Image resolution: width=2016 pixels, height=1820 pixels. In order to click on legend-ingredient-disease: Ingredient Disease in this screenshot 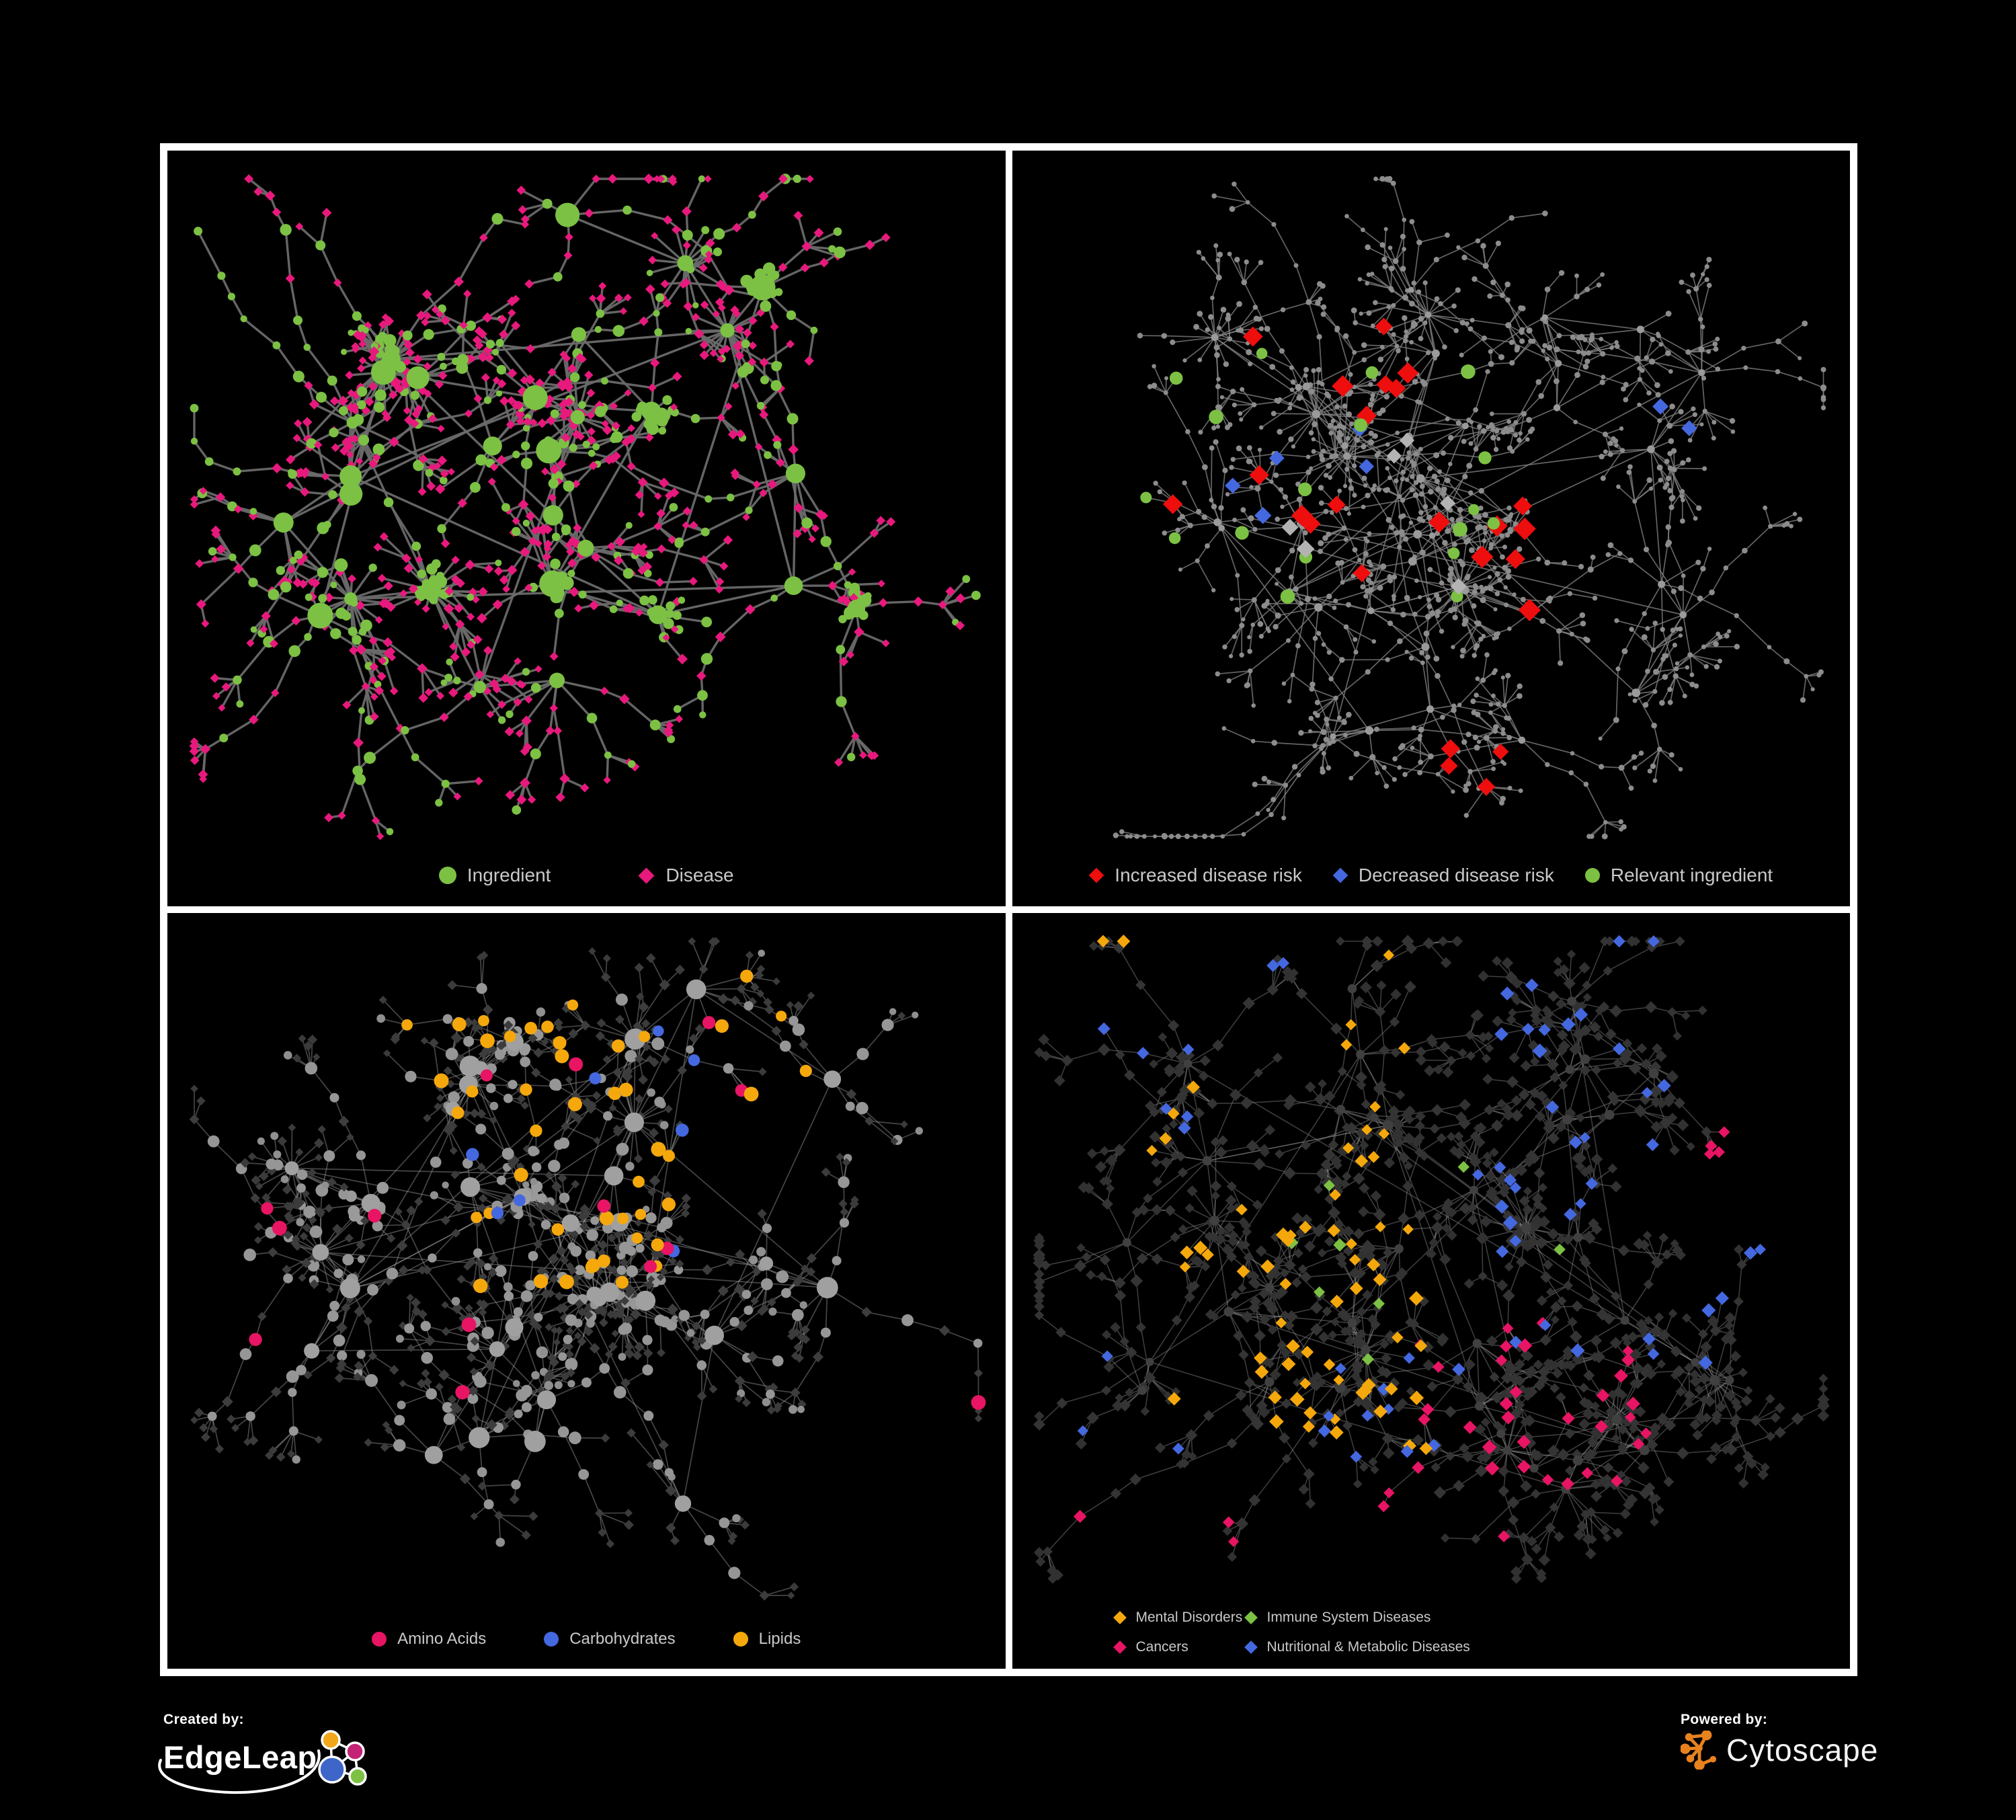, I will do `click(586, 875)`.